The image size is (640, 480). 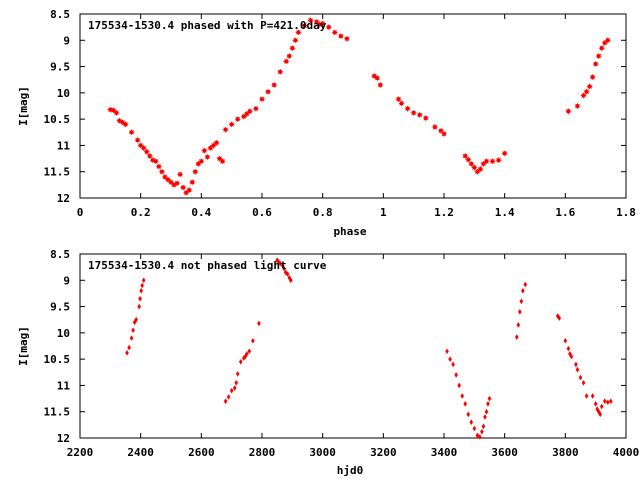 I want to click on y-tick-label: 9.5, so click(x=60, y=67).